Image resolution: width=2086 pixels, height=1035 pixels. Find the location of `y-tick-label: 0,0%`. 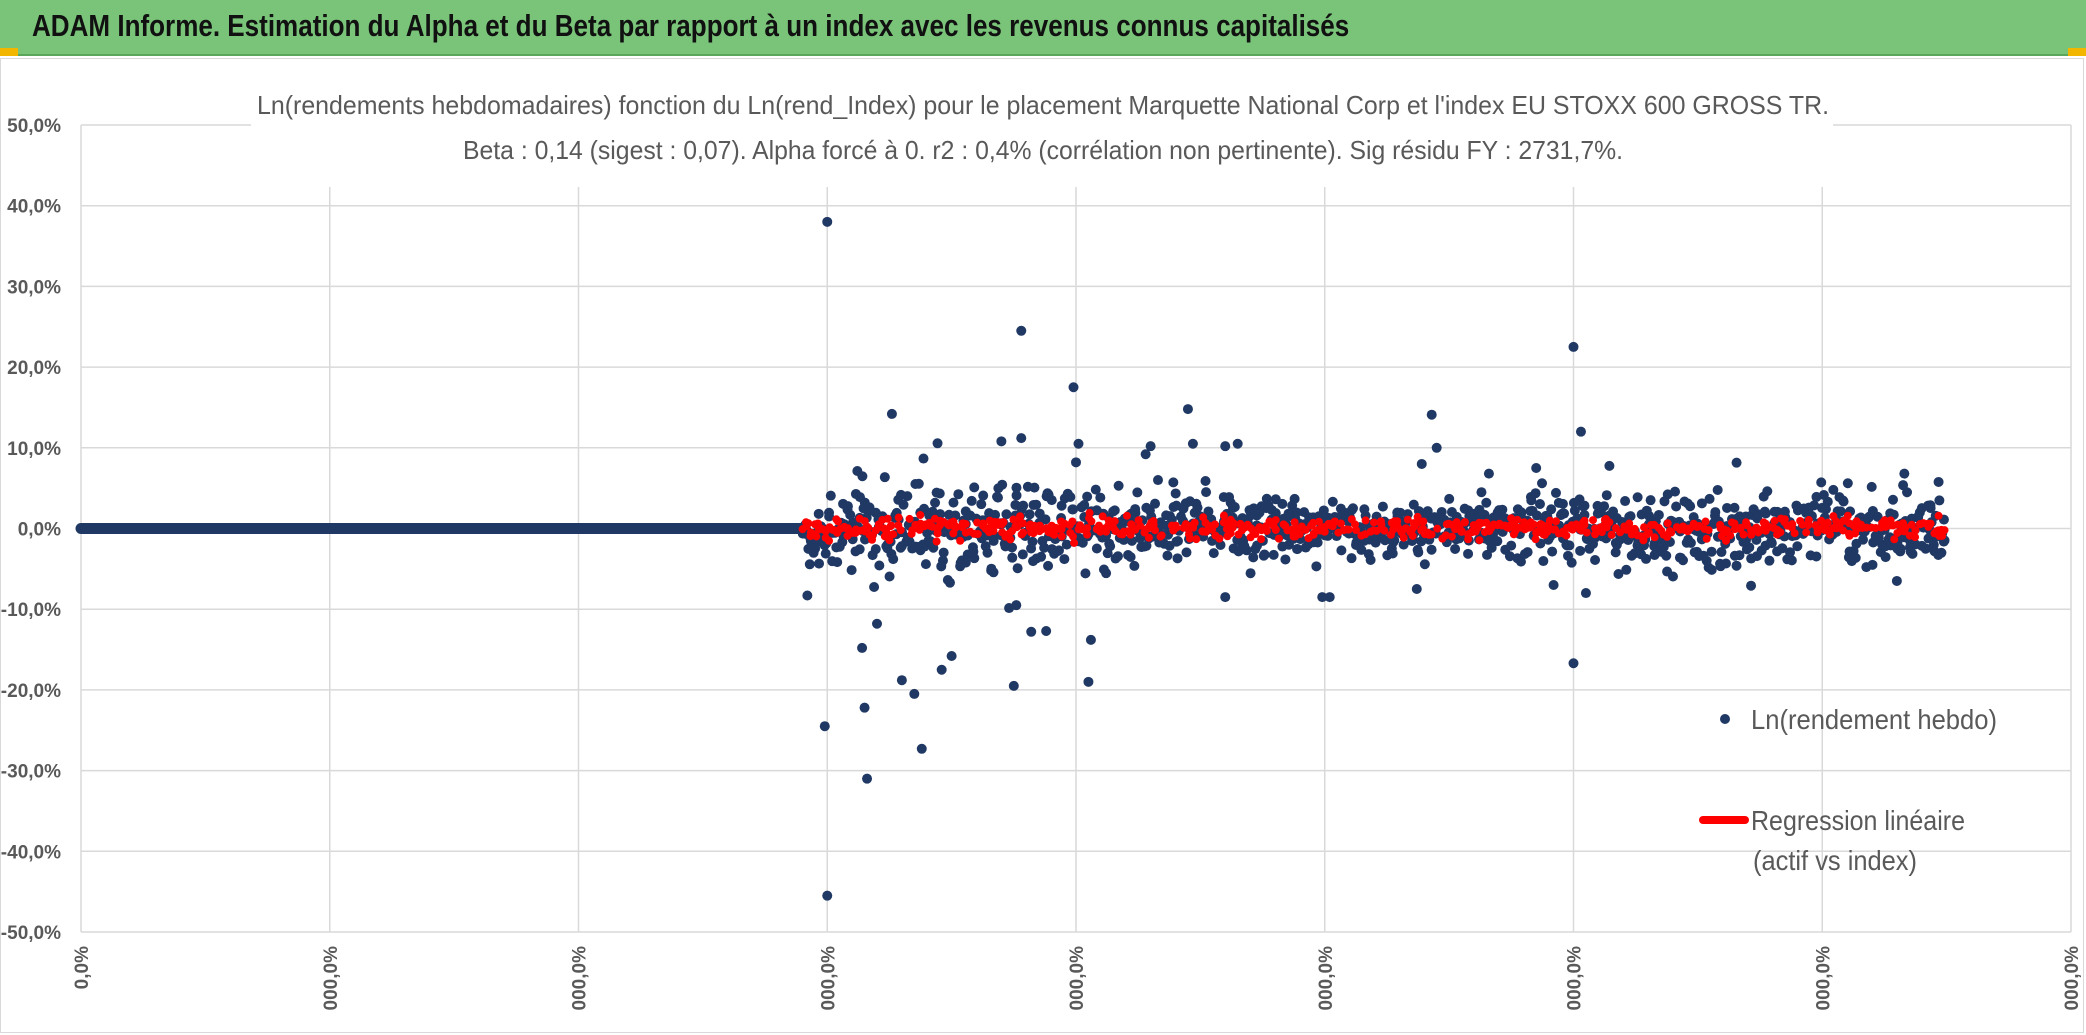

y-tick-label: 0,0% is located at coordinates (39, 530).